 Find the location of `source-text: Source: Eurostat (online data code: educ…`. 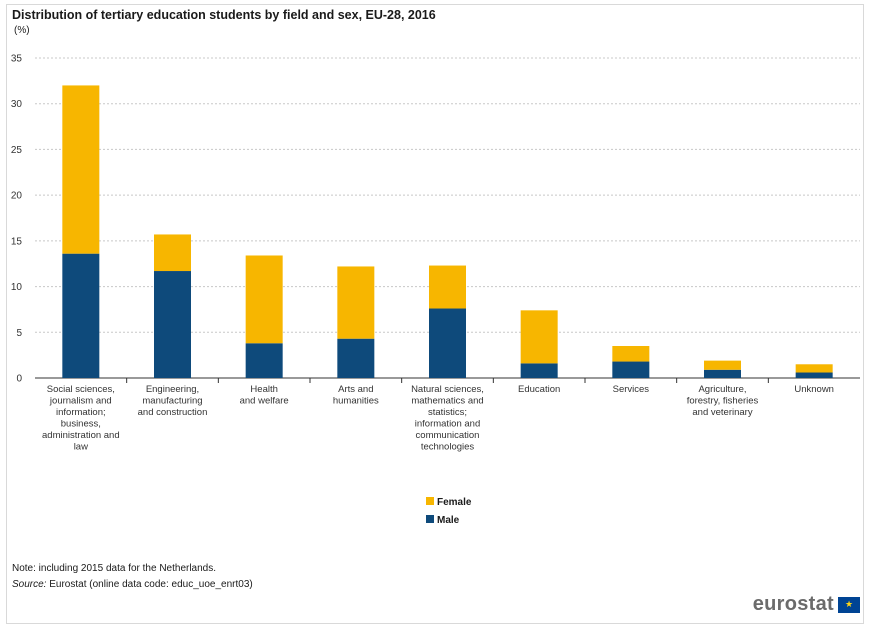

source-text: Source: Eurostat (online data code: educ… is located at coordinates (132, 584).